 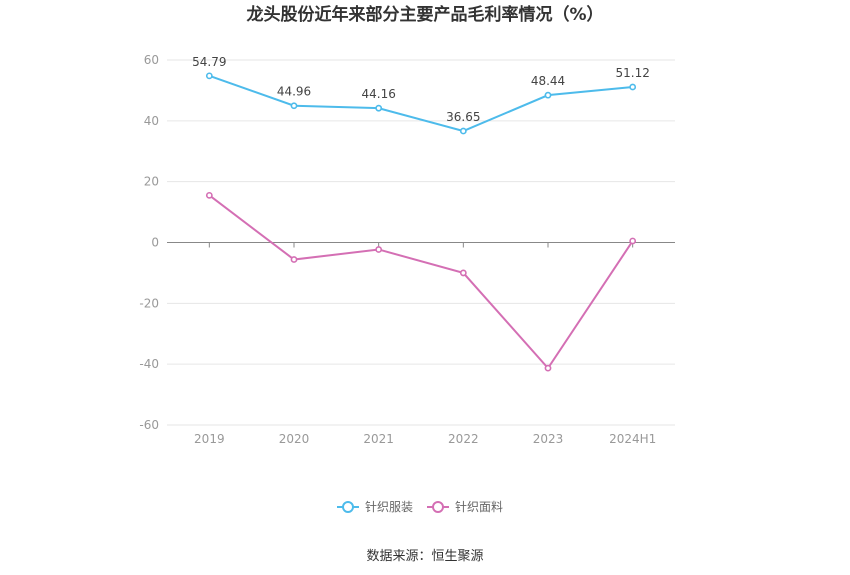 What do you see at coordinates (548, 439) in the screenshot?
I see `x-tick-label: 2023` at bounding box center [548, 439].